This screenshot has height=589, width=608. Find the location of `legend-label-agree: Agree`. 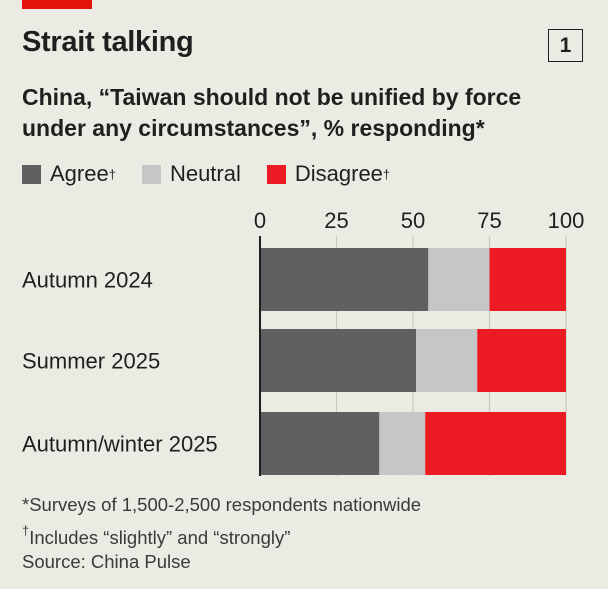

legend-label-agree: Agree is located at coordinates (79, 173).